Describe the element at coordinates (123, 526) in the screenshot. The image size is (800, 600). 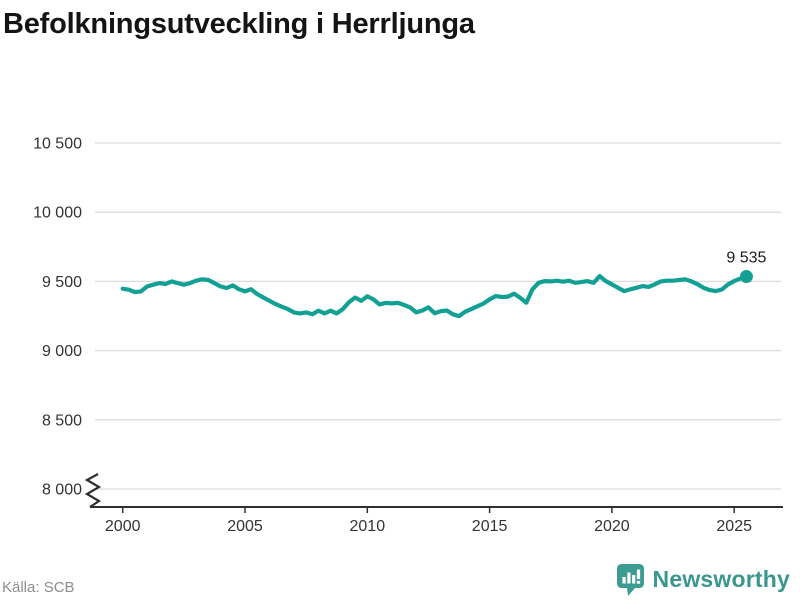
I see `x-axis-tick-label: 2000` at that location.